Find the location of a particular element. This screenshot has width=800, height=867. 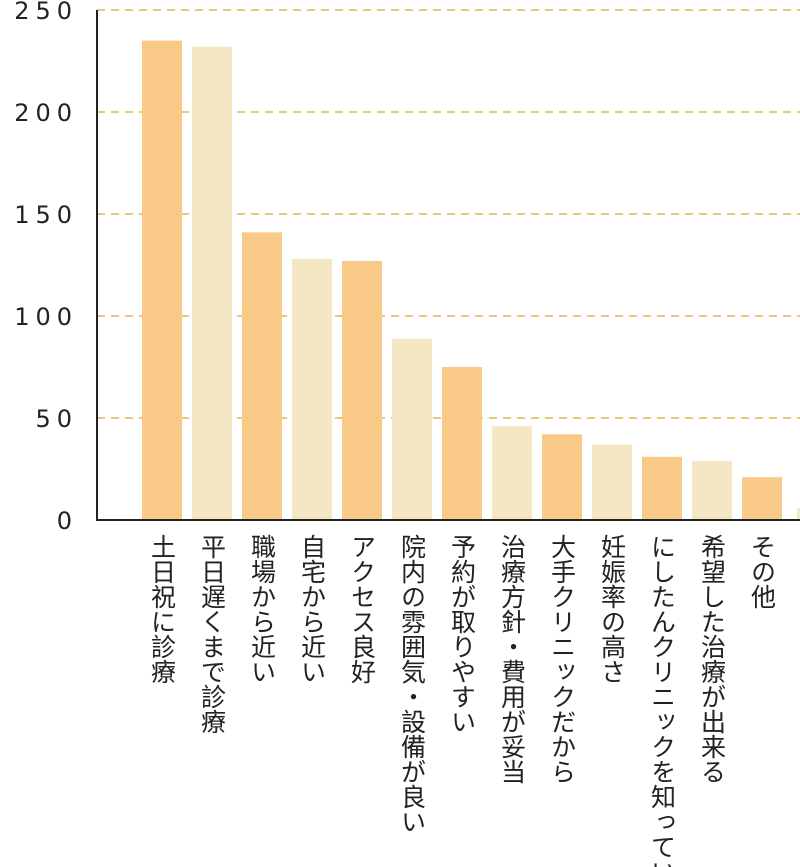

x-category-label: 自宅から近い is located at coordinates (312, 609).